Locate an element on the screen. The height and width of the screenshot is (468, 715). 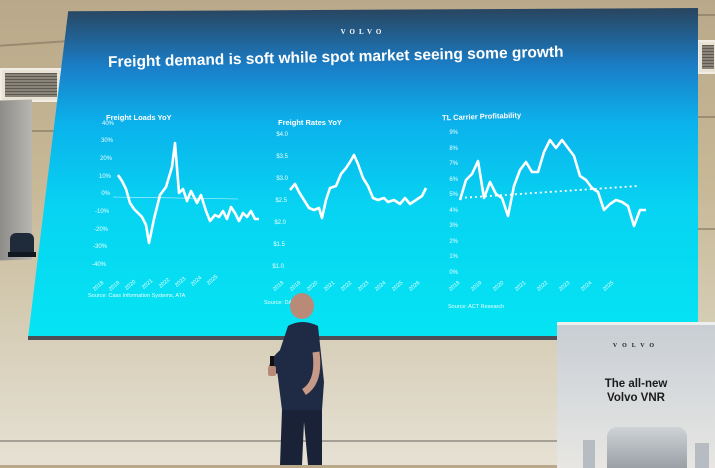
y-tick: $2.0 is located at coordinates (280, 223).